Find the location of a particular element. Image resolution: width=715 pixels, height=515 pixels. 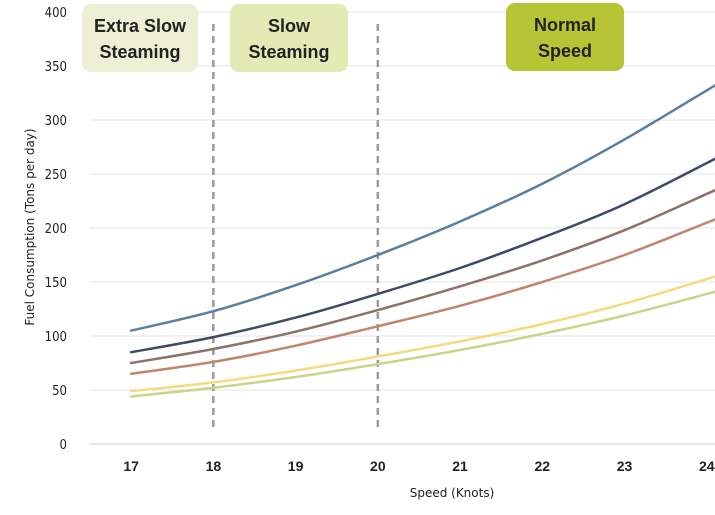

x-tick-label: 17 is located at coordinates (131, 466).